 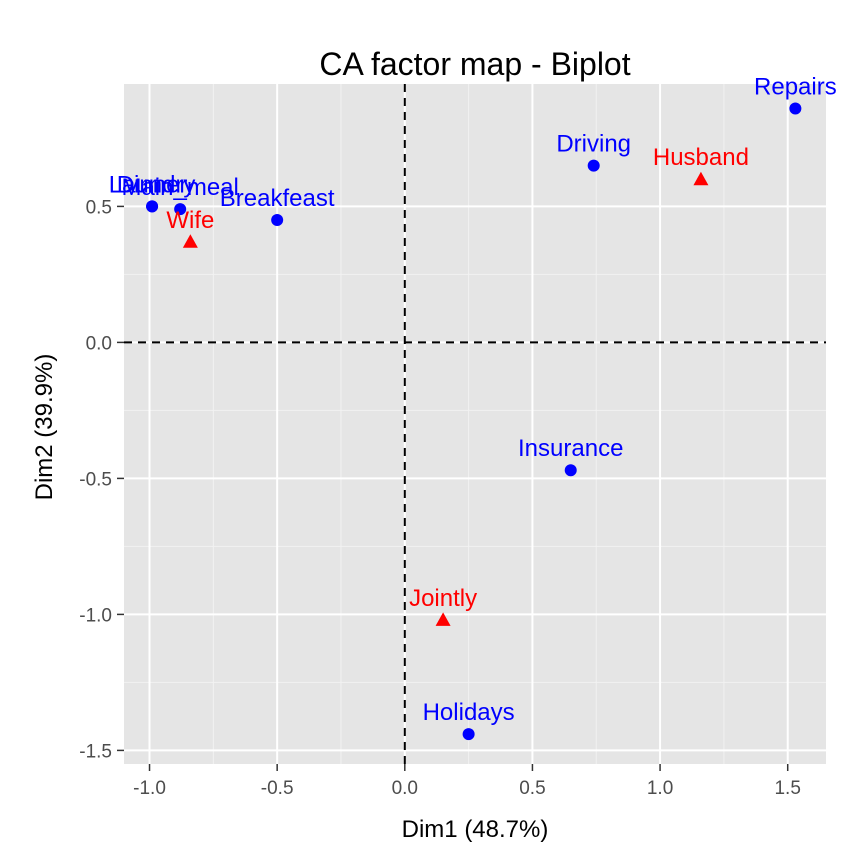 I want to click on point-label: Driving, so click(x=593, y=144).